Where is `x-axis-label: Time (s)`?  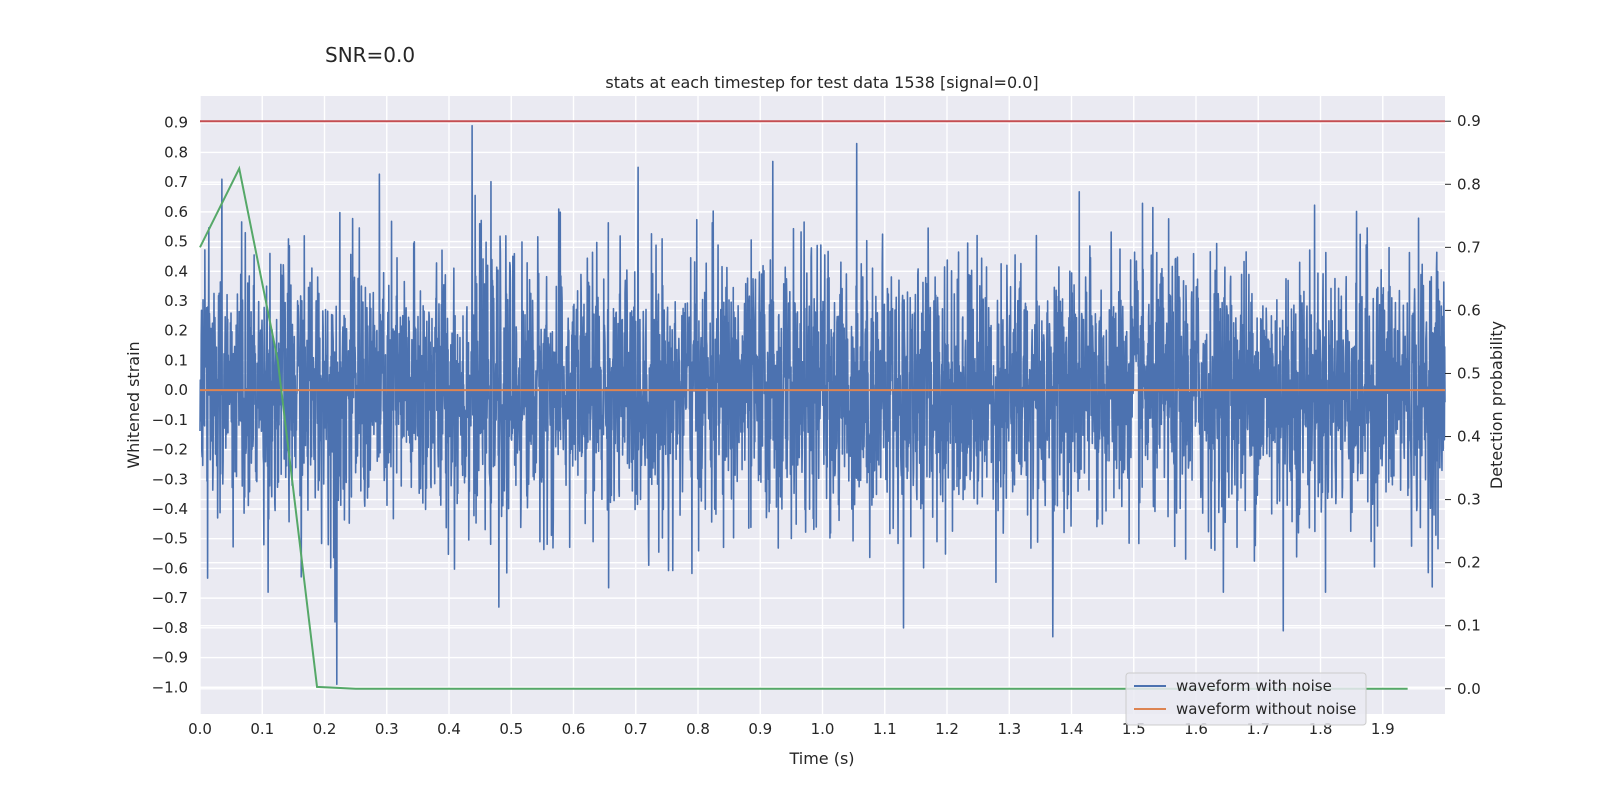 x-axis-label: Time (s) is located at coordinates (821, 758).